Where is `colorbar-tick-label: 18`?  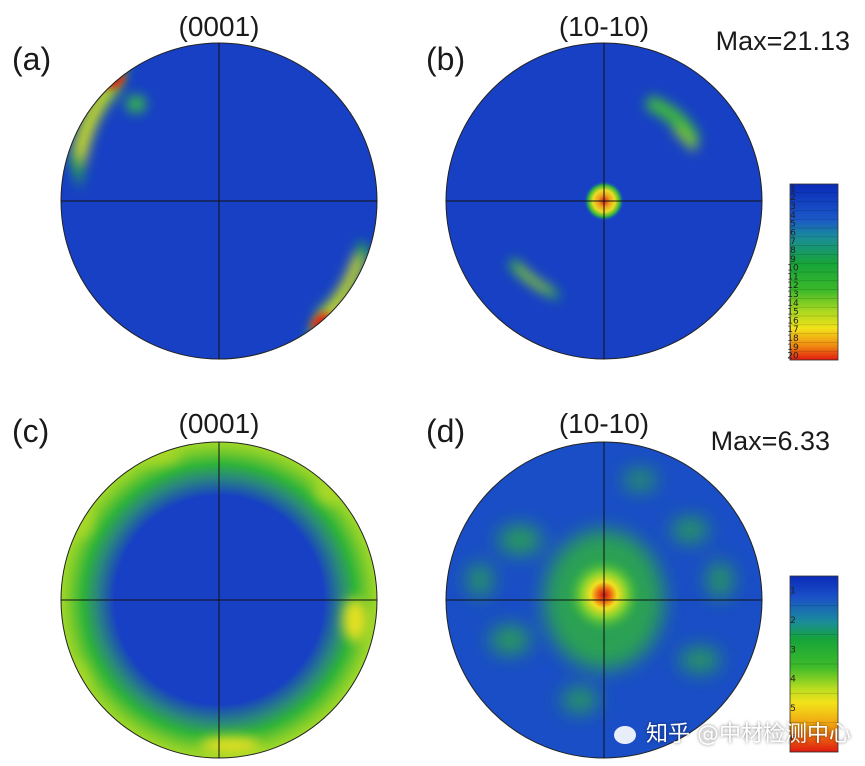 colorbar-tick-label: 18 is located at coordinates (793, 339).